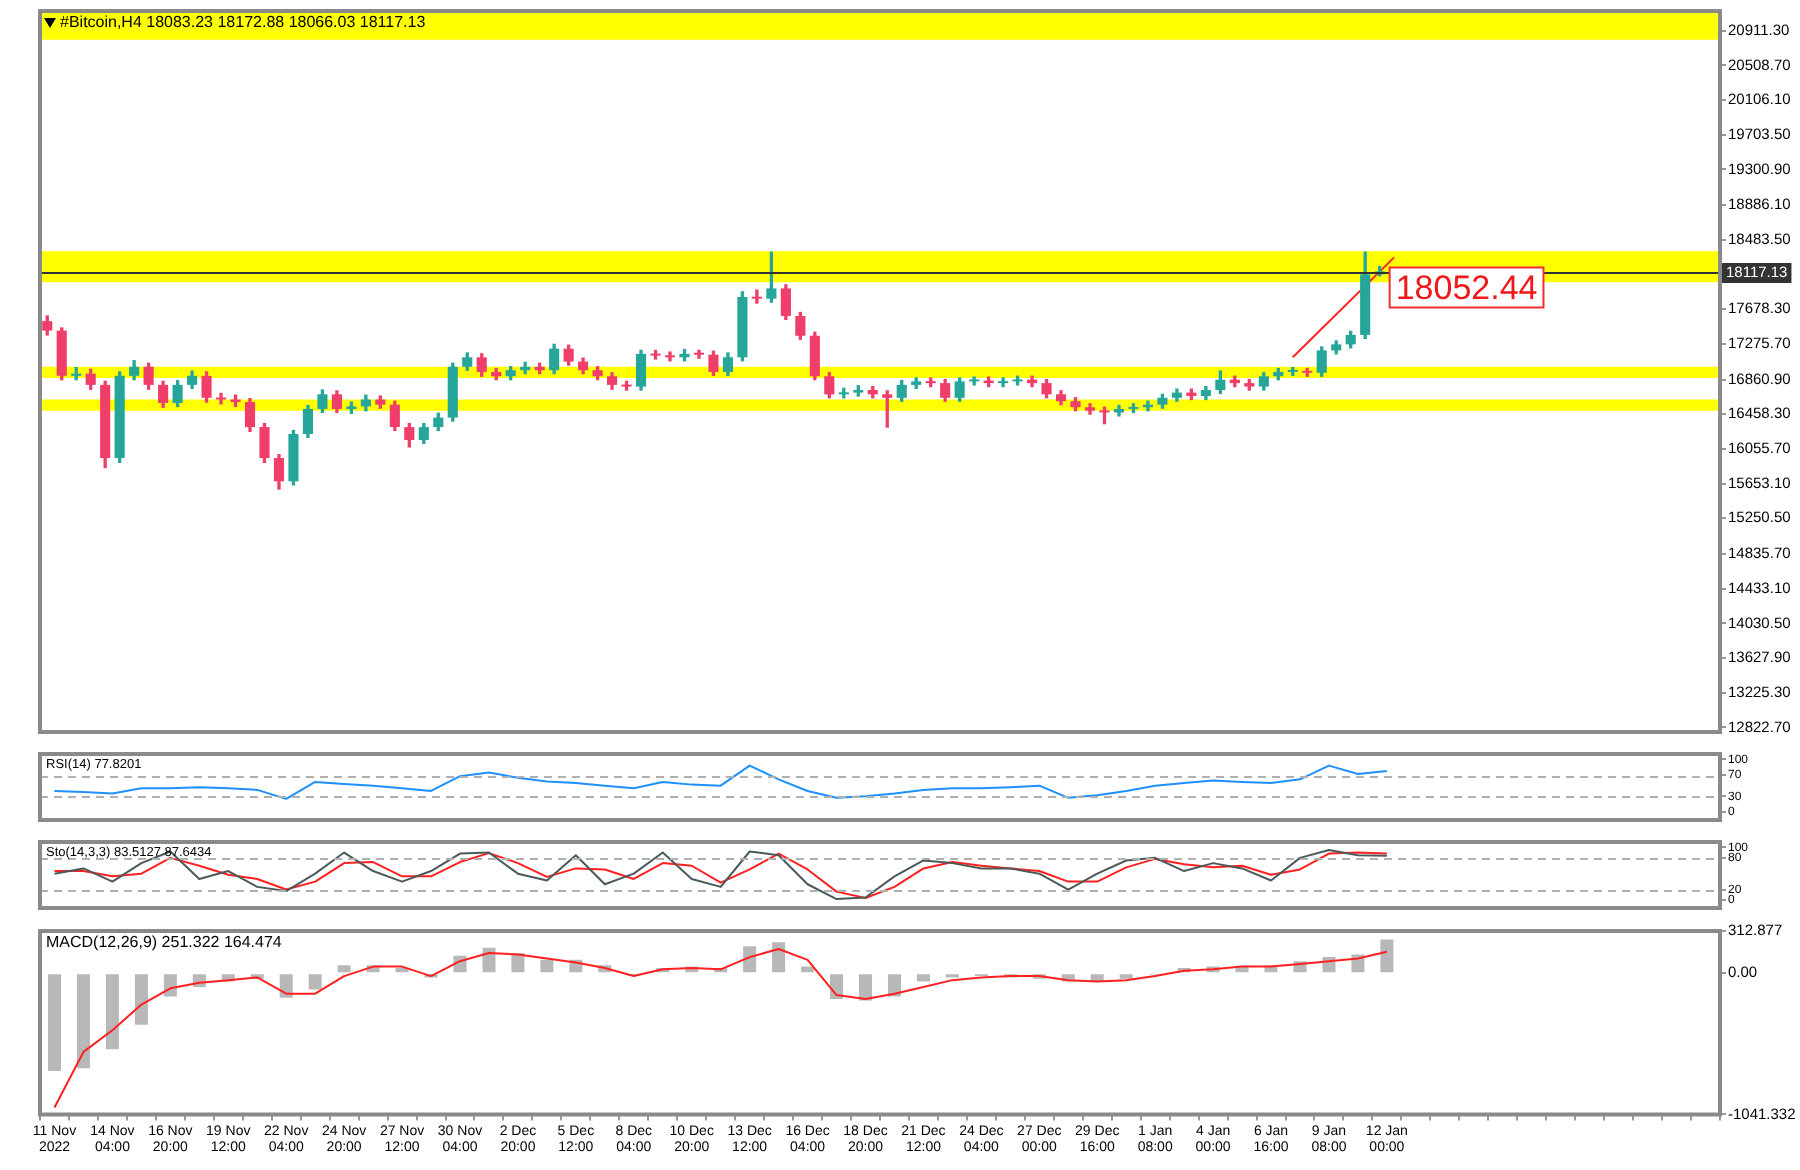 This screenshot has height=1170, width=1800. Describe the element at coordinates (164, 942) in the screenshot. I see `chart-title: MACD(12,26,9) 251.322 164.474` at that location.